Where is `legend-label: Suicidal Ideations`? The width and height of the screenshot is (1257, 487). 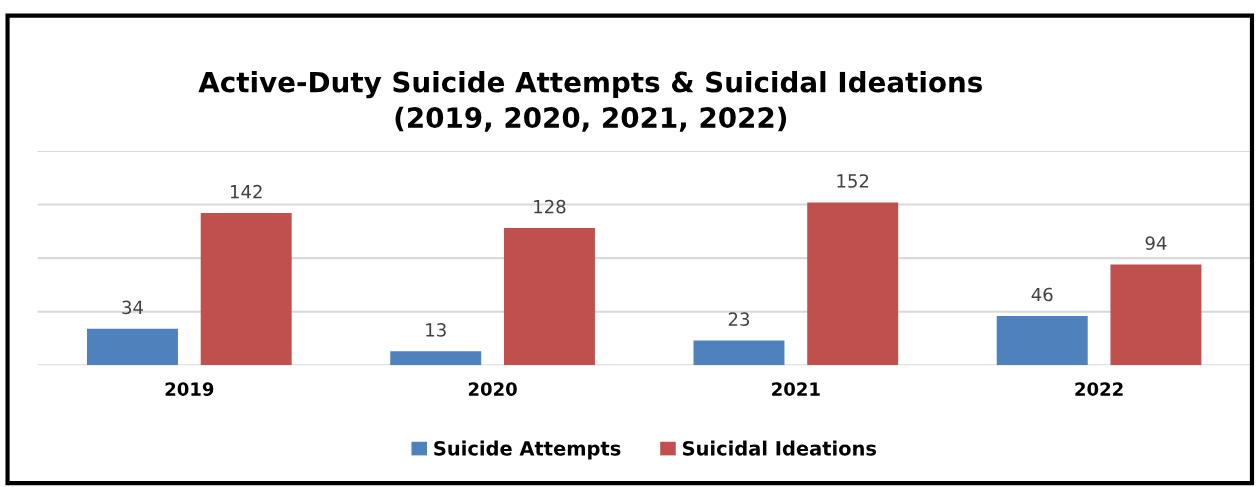 legend-label: Suicidal Ideations is located at coordinates (779, 448).